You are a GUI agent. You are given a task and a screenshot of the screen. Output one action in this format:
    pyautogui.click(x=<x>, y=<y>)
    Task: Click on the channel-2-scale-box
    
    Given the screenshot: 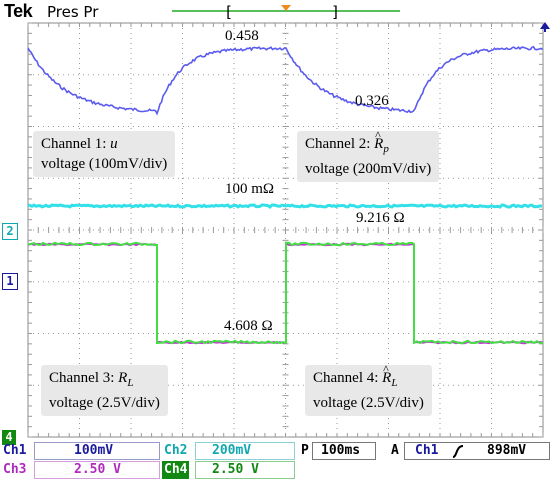 What is the action you would take?
    pyautogui.click(x=245, y=451)
    